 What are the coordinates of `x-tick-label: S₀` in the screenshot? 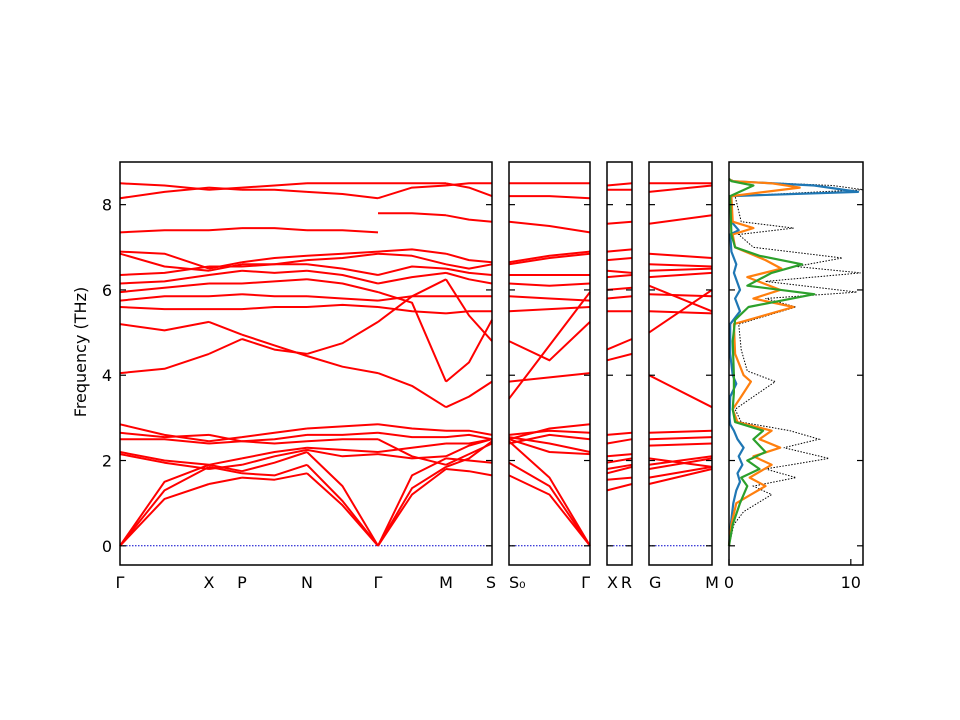 It's located at (517, 582).